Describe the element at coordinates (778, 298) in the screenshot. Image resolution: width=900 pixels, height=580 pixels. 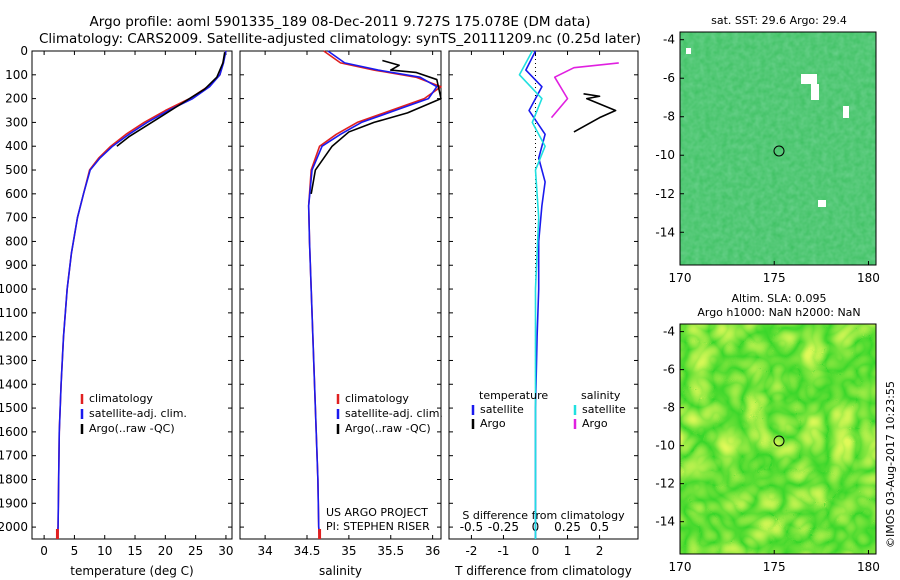
I see `sla-map-title1: Altim. SLA: 0.095` at that location.